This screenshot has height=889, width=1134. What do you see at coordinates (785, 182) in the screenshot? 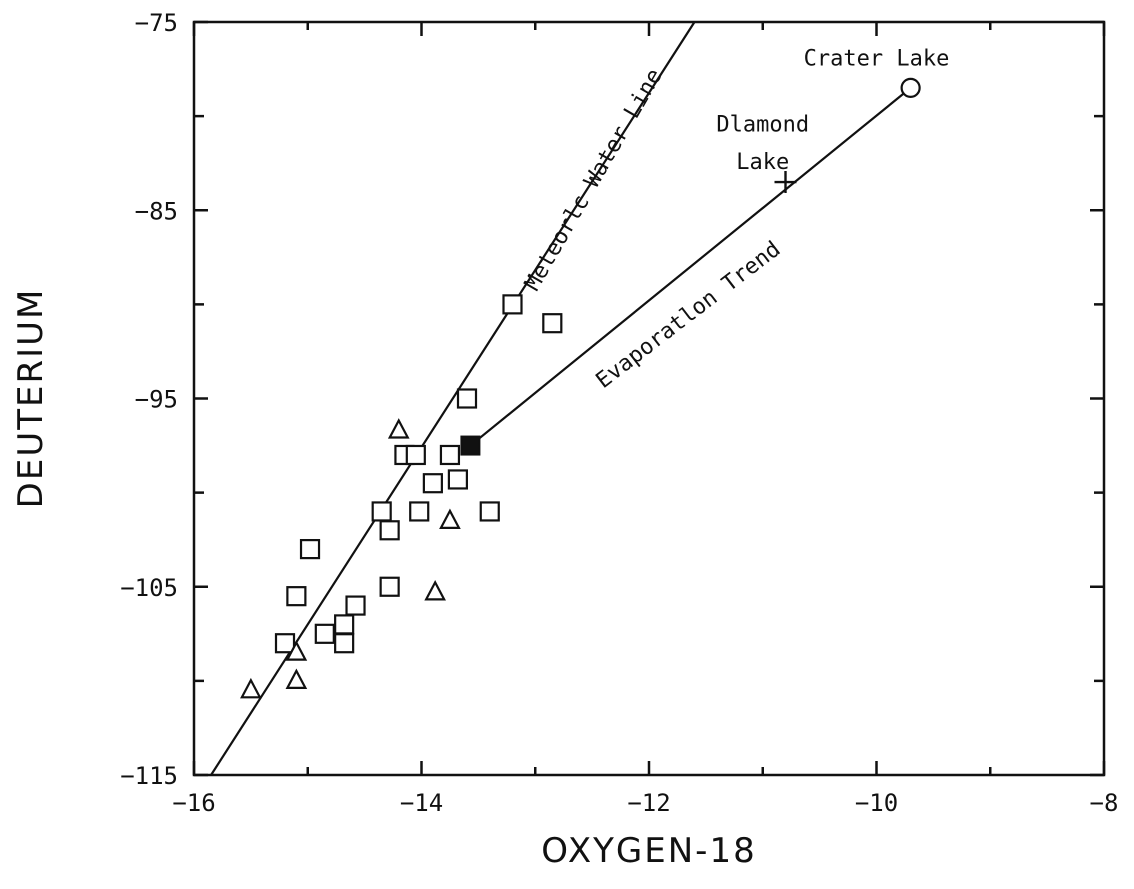
I see `plus-point` at bounding box center [785, 182].